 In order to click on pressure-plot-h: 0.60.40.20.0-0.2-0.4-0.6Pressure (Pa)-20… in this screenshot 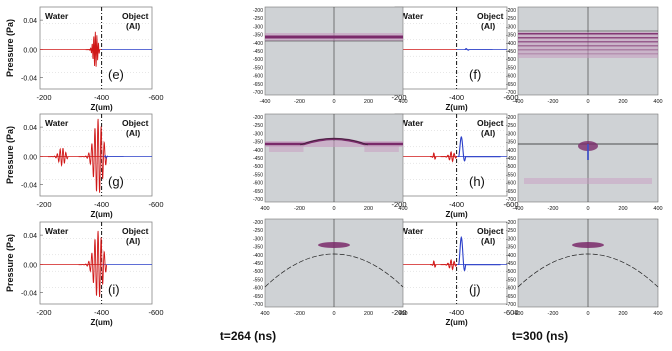, I will do `click(439, 166)`.